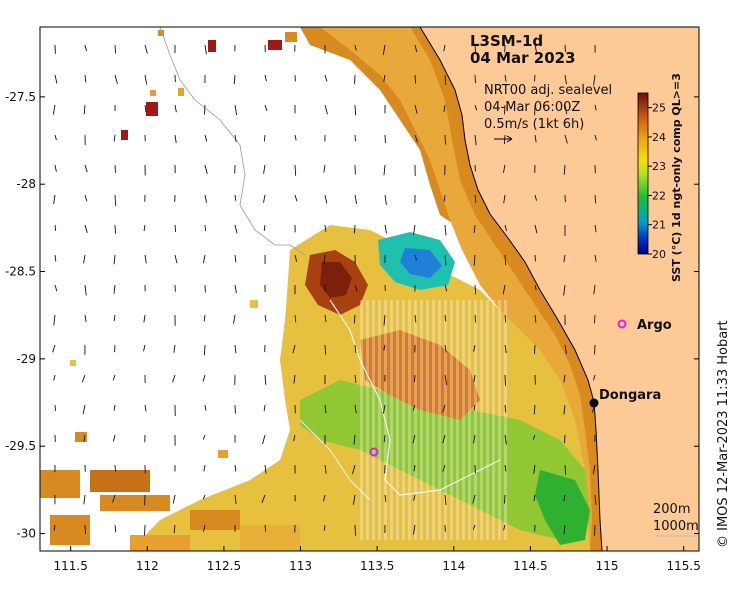 The width and height of the screenshot is (740, 592). I want to click on current-info-line1: NRT00 adj. sealevel, so click(548, 90).